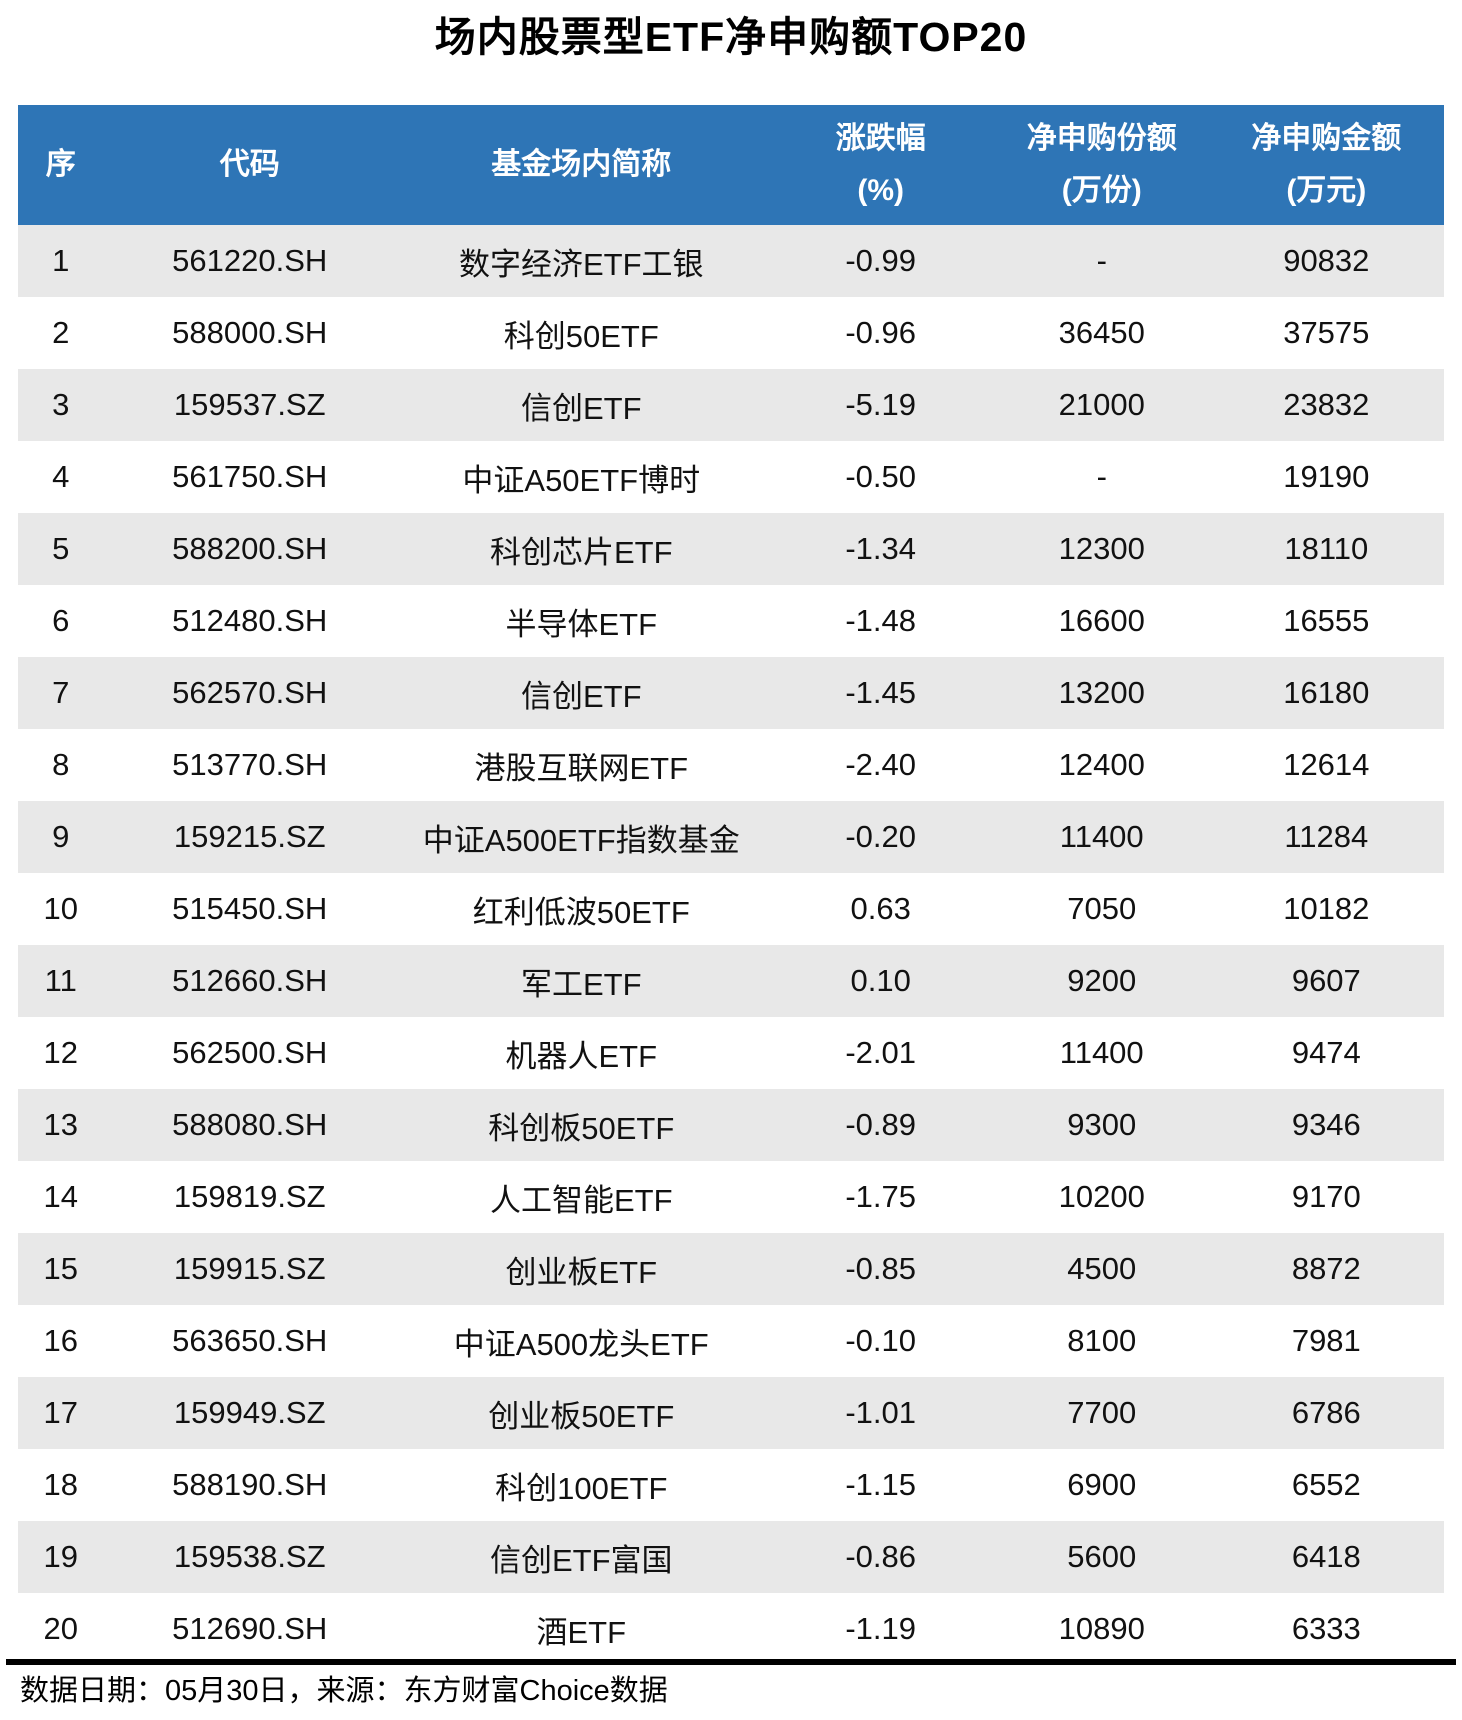 The image size is (1462, 1720). I want to click on table-row: 2 588000.SH 科创50ETF -0.96 36450 37575, so click(731, 333).